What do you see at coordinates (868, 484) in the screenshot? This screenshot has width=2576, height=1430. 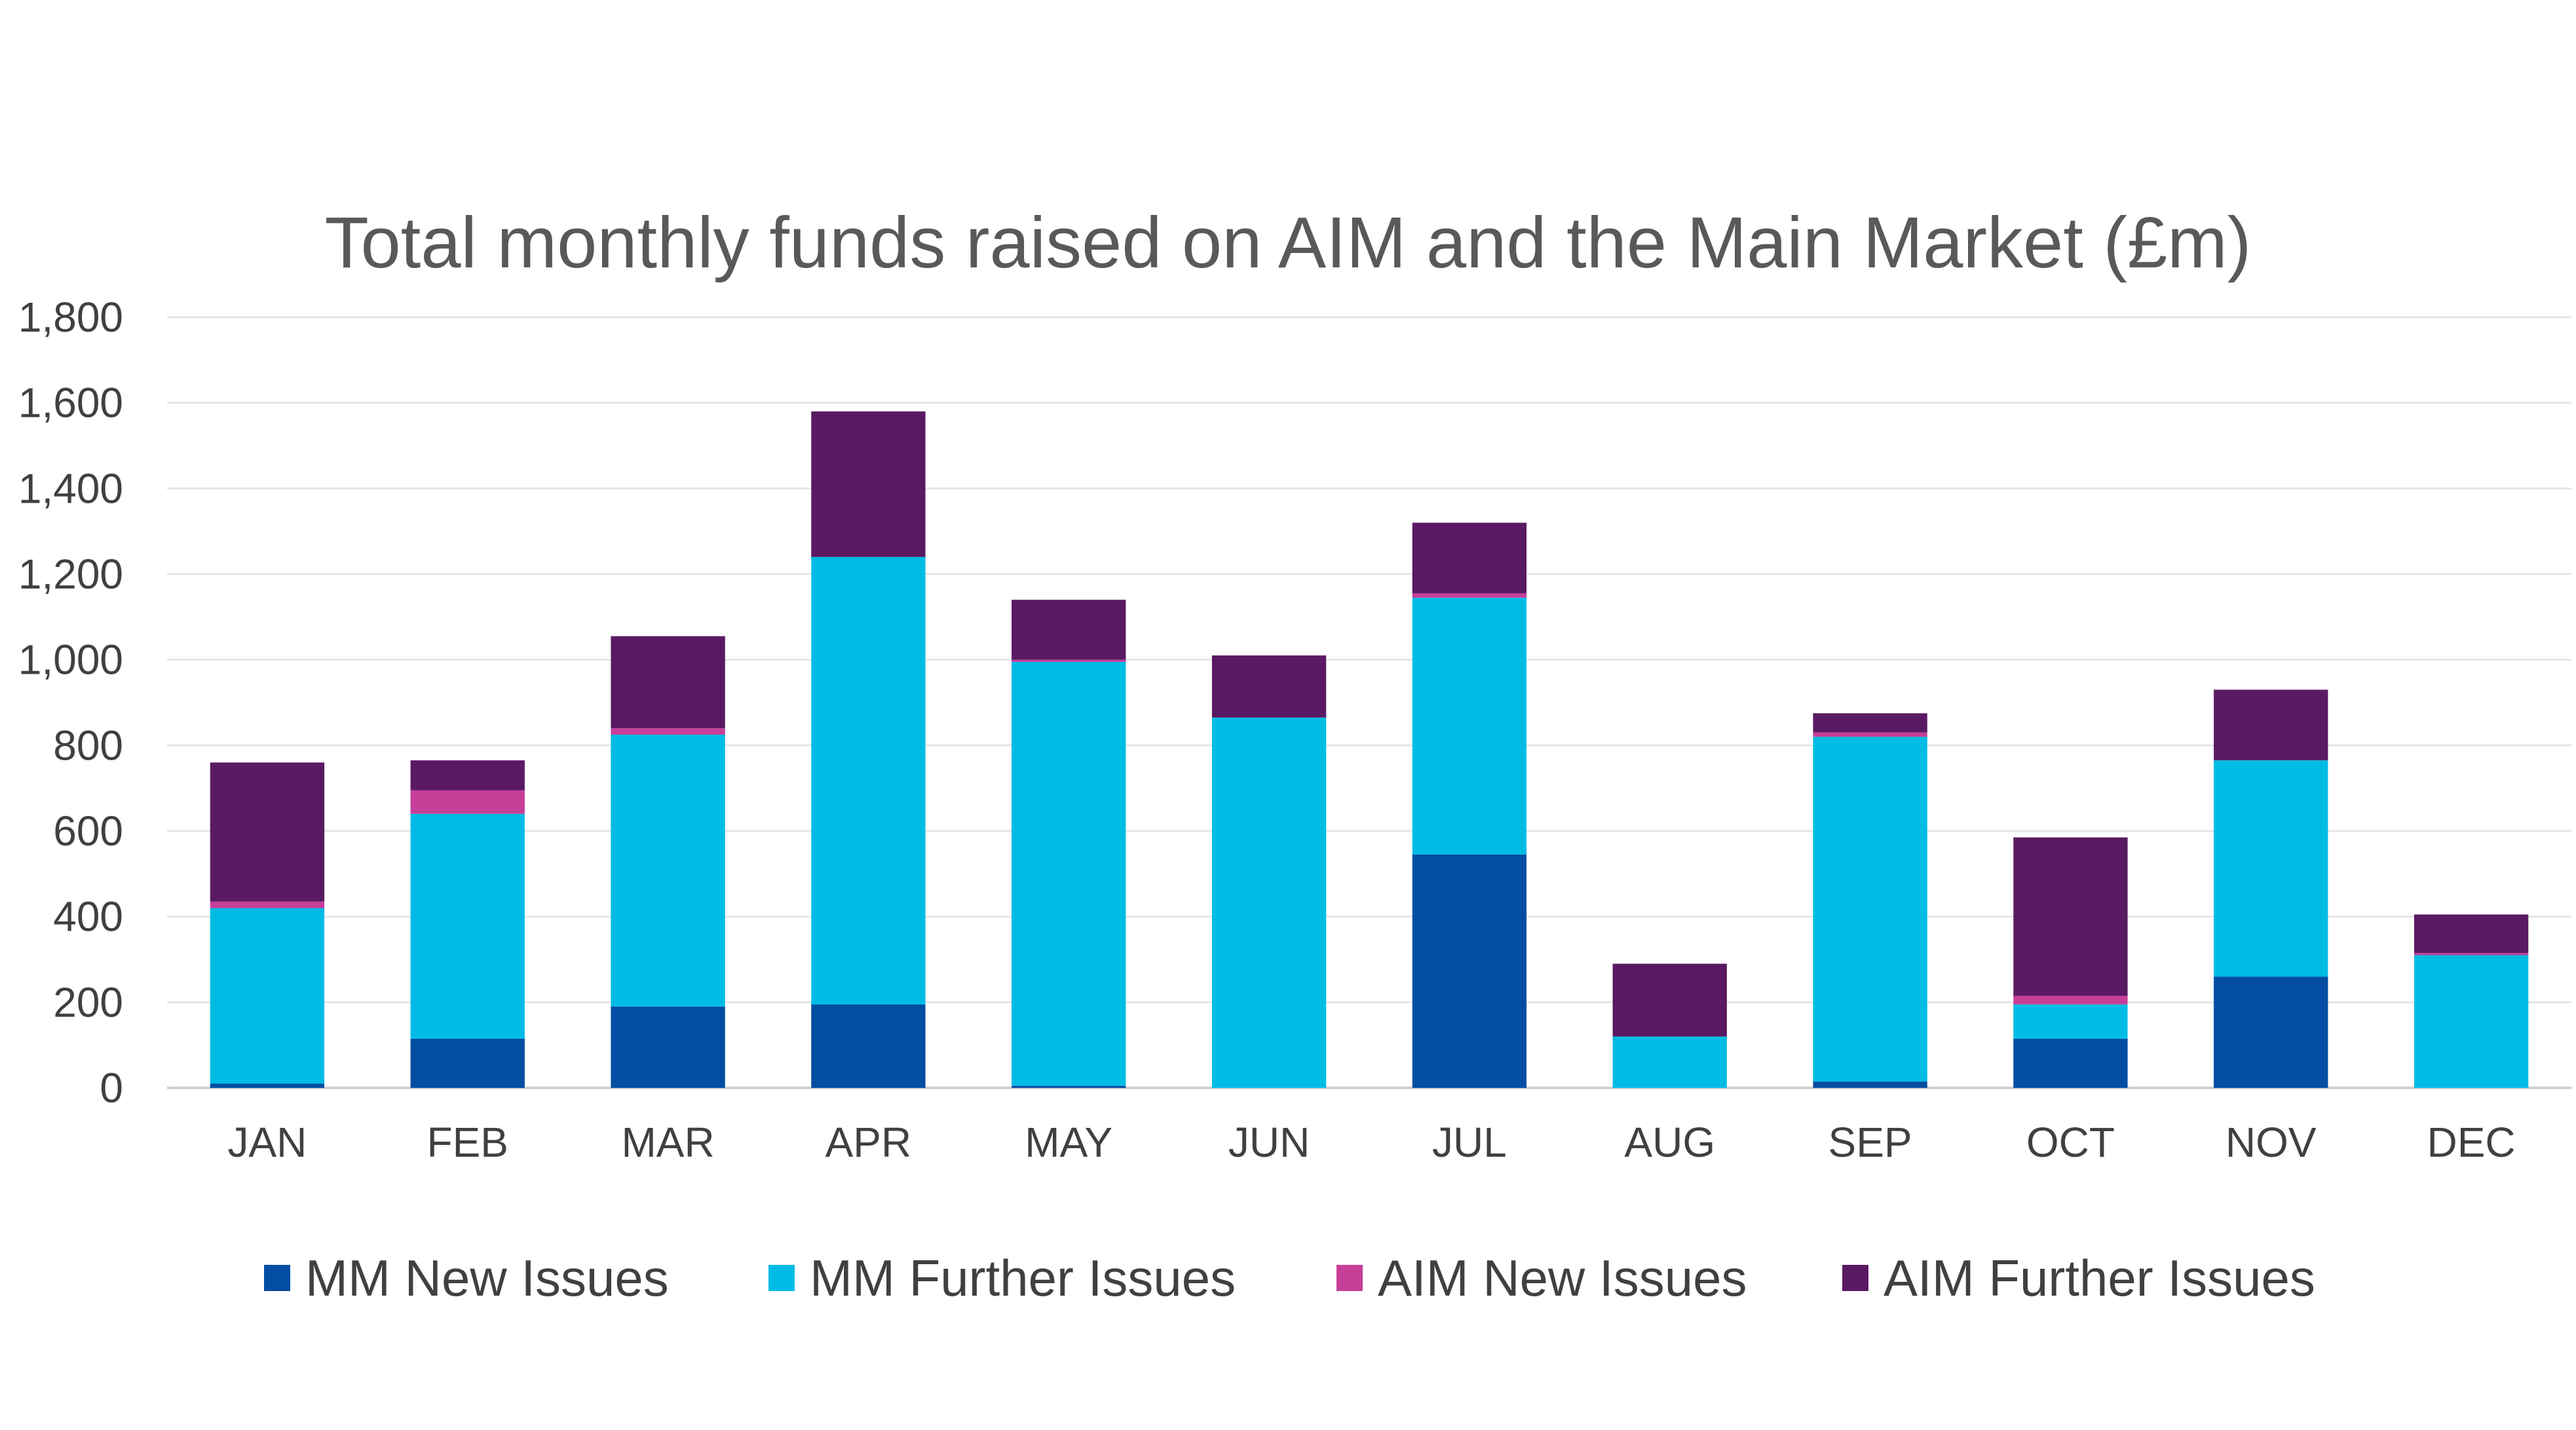 I see `bar-segment-aim-further-issues-apr` at bounding box center [868, 484].